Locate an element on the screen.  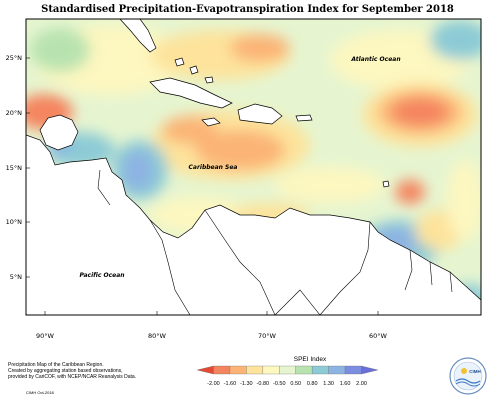
svg-text: CIMH is located at coordinates (475, 371).